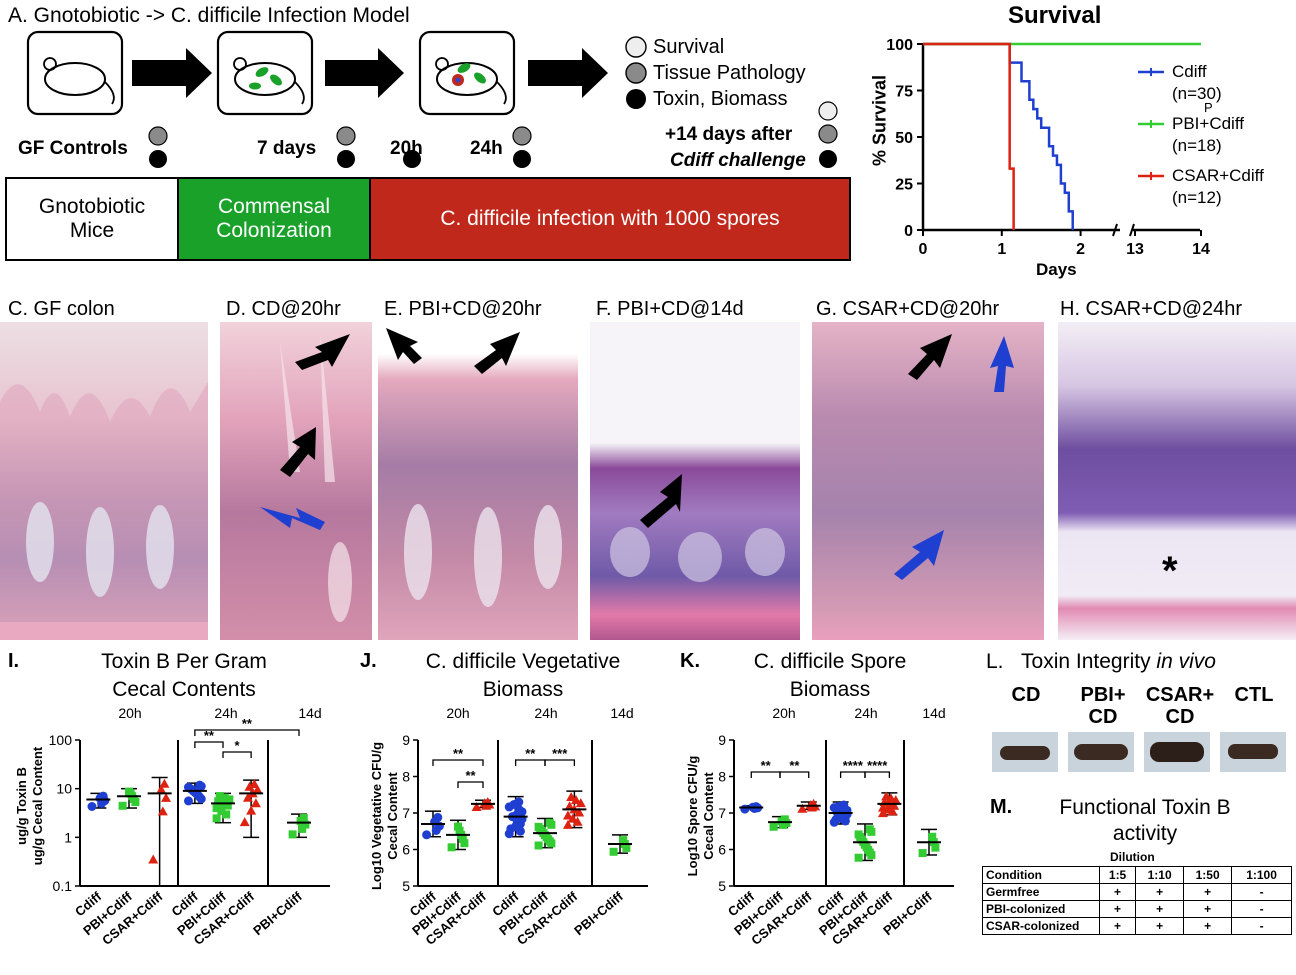 This screenshot has height=975, width=1296. Describe the element at coordinates (729, 134) in the screenshot. I see `timepoint-14days: +14 days after` at that location.